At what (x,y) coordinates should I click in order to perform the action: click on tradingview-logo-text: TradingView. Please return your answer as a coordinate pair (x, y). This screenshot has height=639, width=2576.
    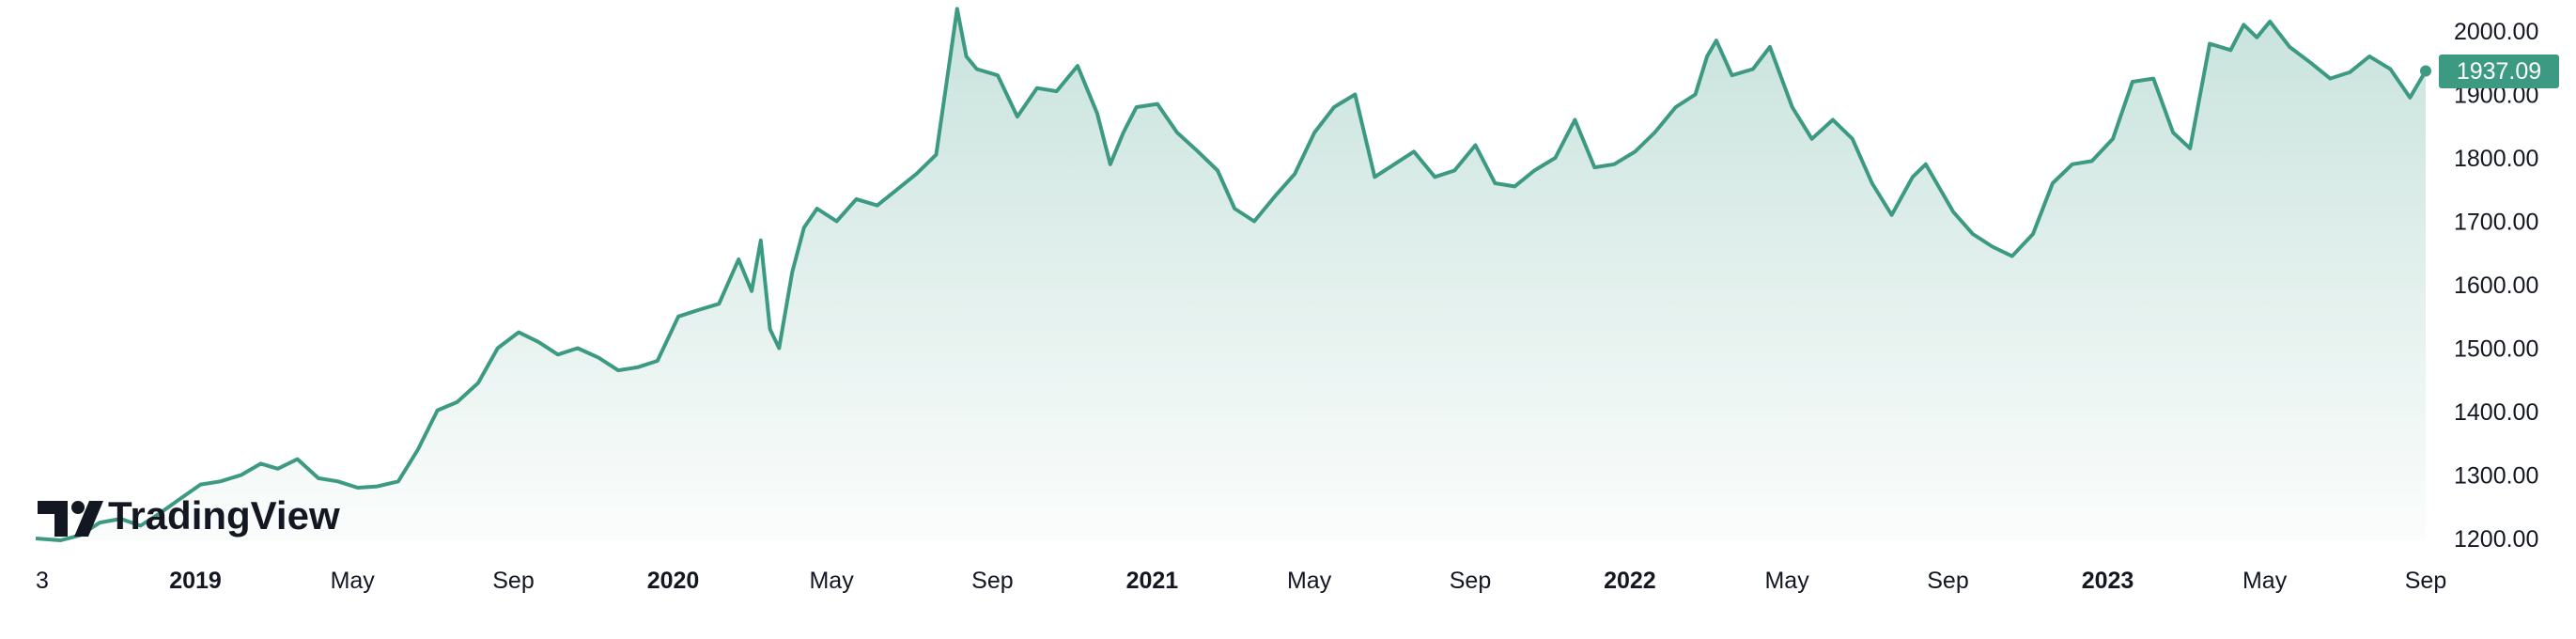
    Looking at the image, I should click on (224, 515).